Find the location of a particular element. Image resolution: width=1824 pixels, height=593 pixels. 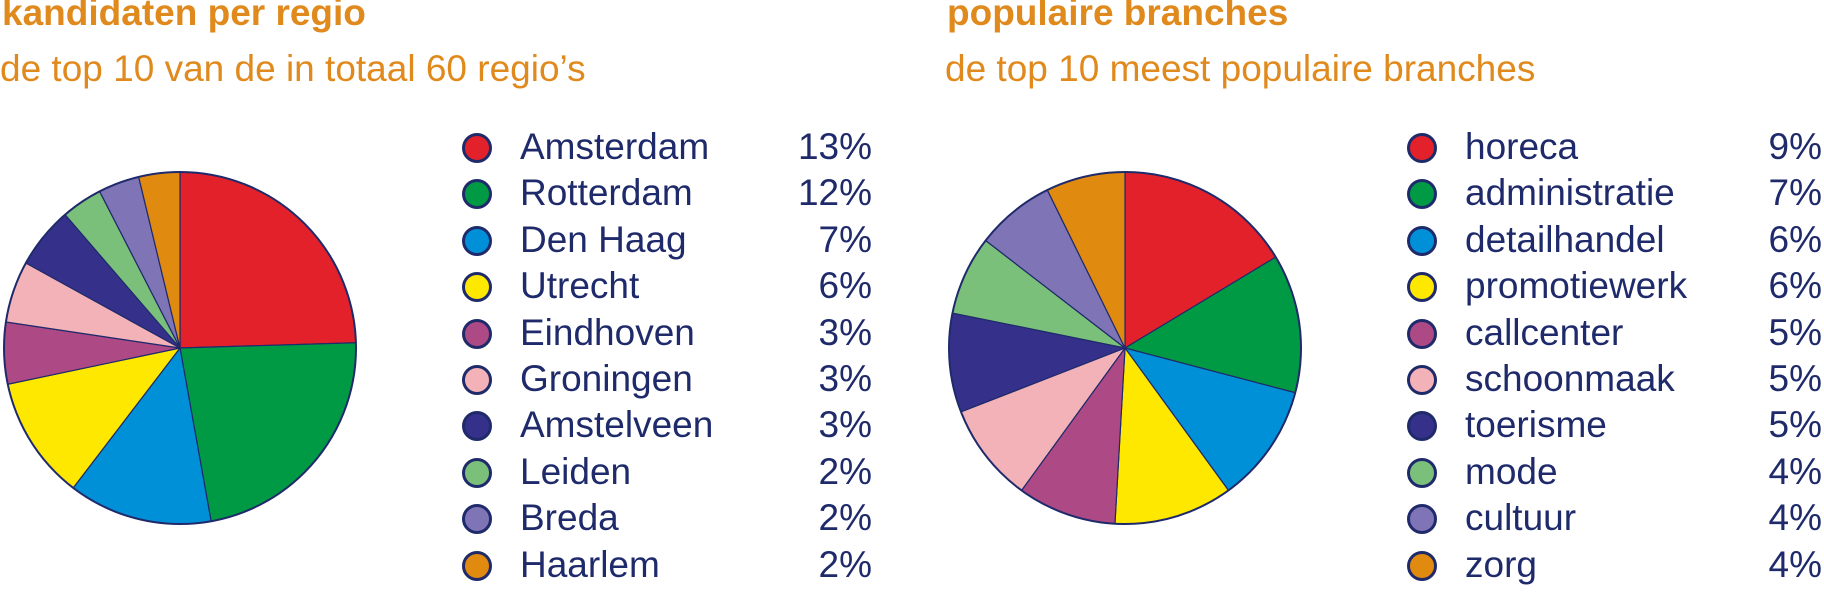

legend-item: cultuur 4% is located at coordinates (1614, 521).